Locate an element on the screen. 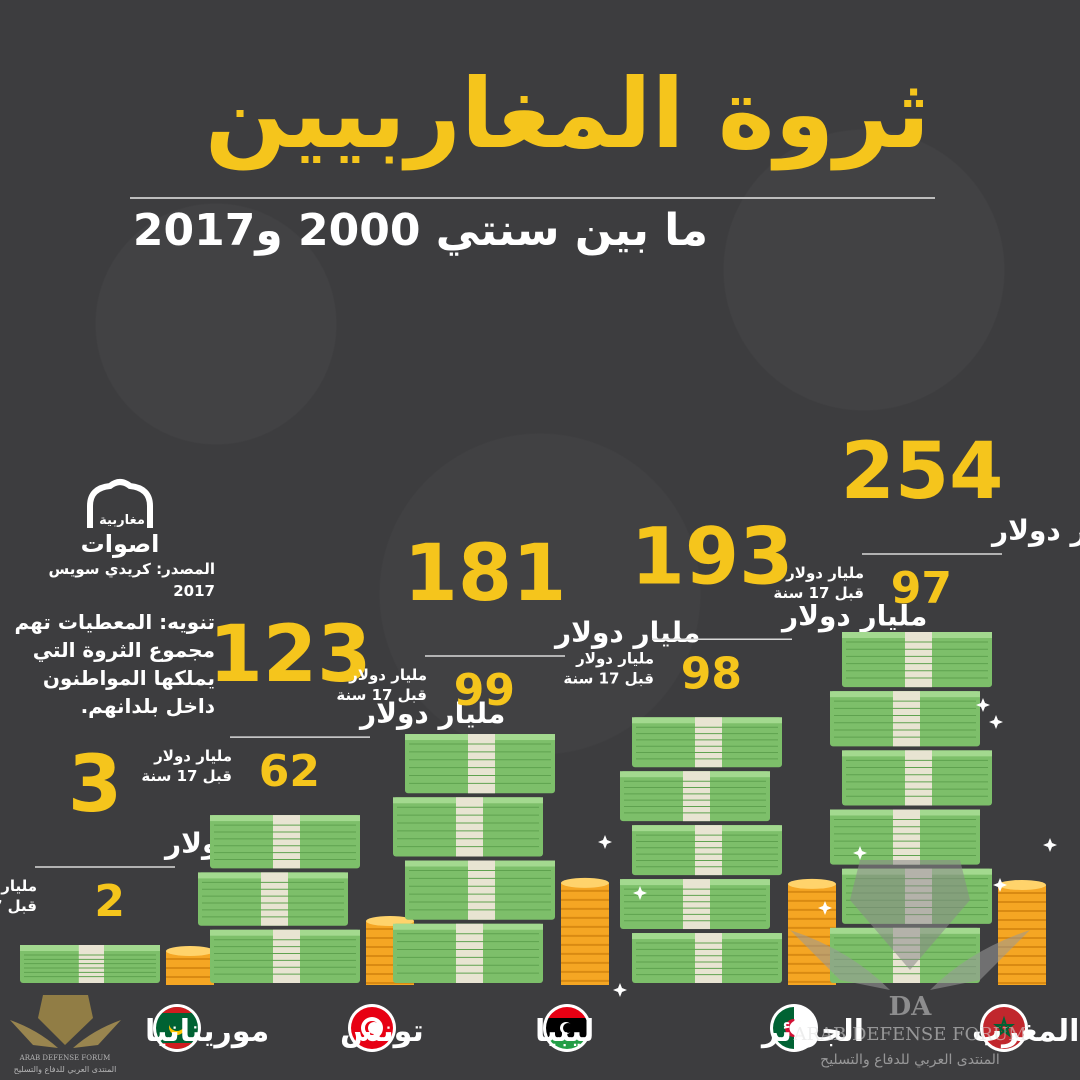 The image size is (1080, 1080). logo-small-text: مغاربية is located at coordinates (122, 520).